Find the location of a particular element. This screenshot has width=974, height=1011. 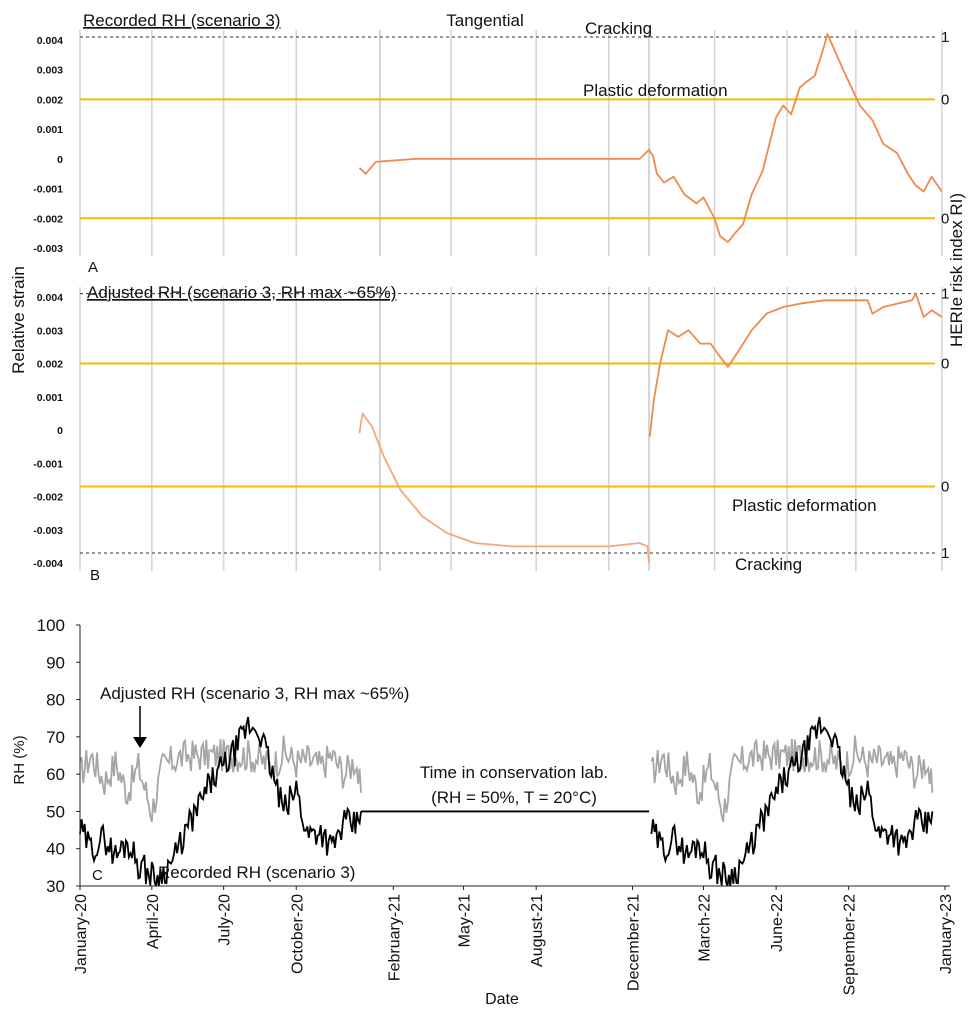

panel-c-x-tick-label: January-23 is located at coordinates (946, 934).